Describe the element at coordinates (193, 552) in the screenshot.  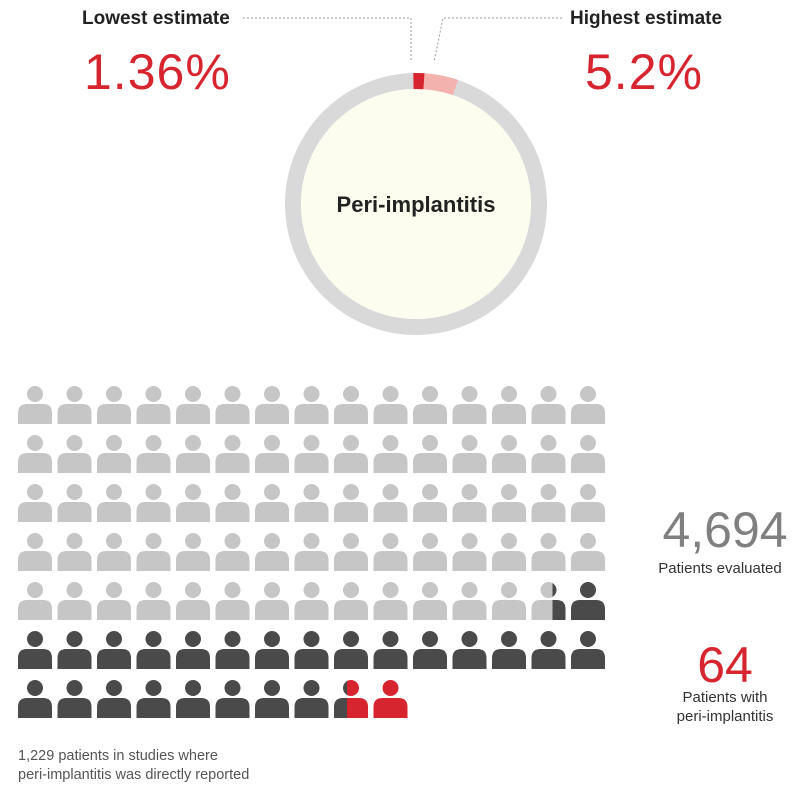
I see `person-icon-r4-c5` at that location.